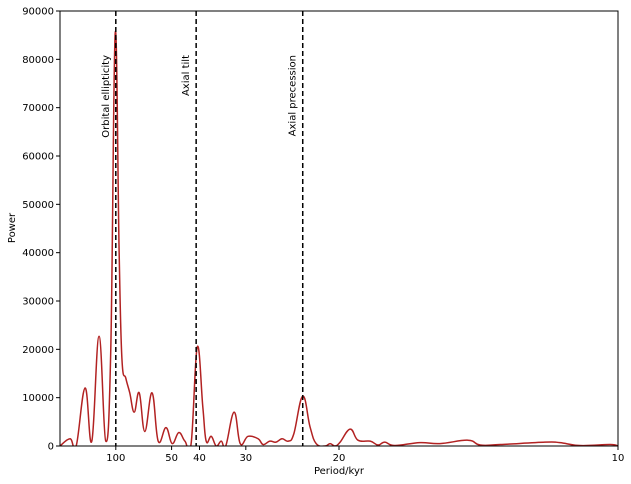 The width and height of the screenshot is (631, 484). I want to click on y-tick-label: 70000, so click(38, 108).